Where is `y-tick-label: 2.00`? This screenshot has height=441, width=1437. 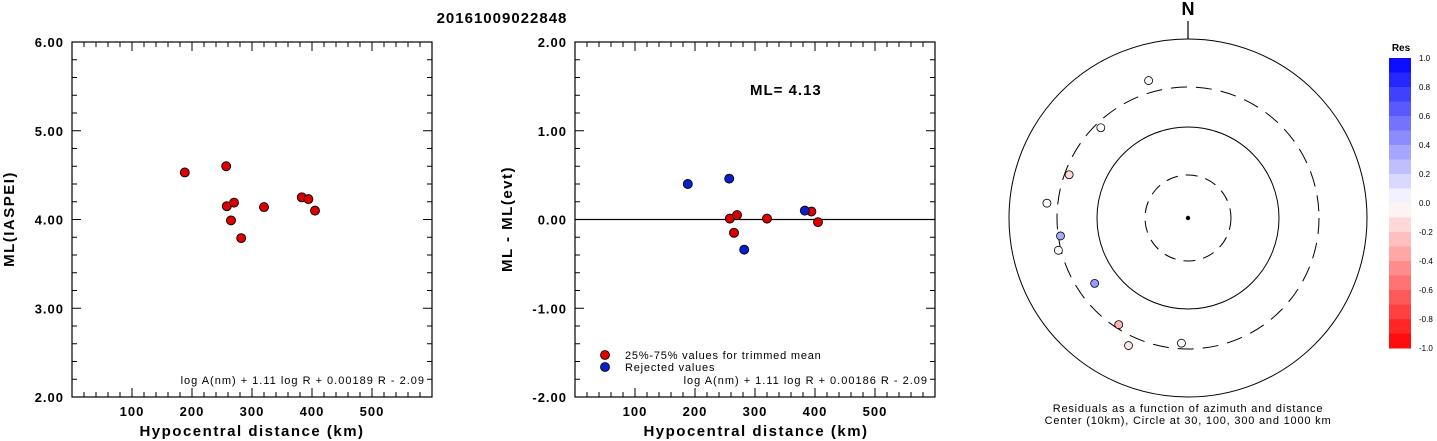
y-tick-label: 2.00 is located at coordinates (49, 397).